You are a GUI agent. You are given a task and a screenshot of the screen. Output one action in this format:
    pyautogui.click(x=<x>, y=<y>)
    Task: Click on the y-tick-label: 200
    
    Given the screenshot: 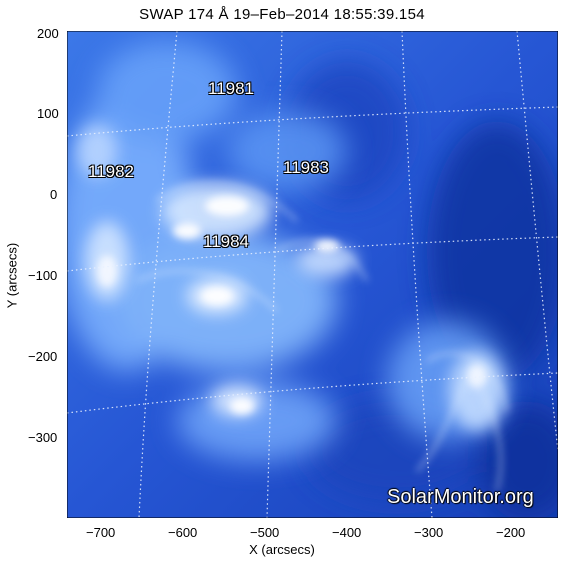 What is the action you would take?
    pyautogui.click(x=48, y=33)
    